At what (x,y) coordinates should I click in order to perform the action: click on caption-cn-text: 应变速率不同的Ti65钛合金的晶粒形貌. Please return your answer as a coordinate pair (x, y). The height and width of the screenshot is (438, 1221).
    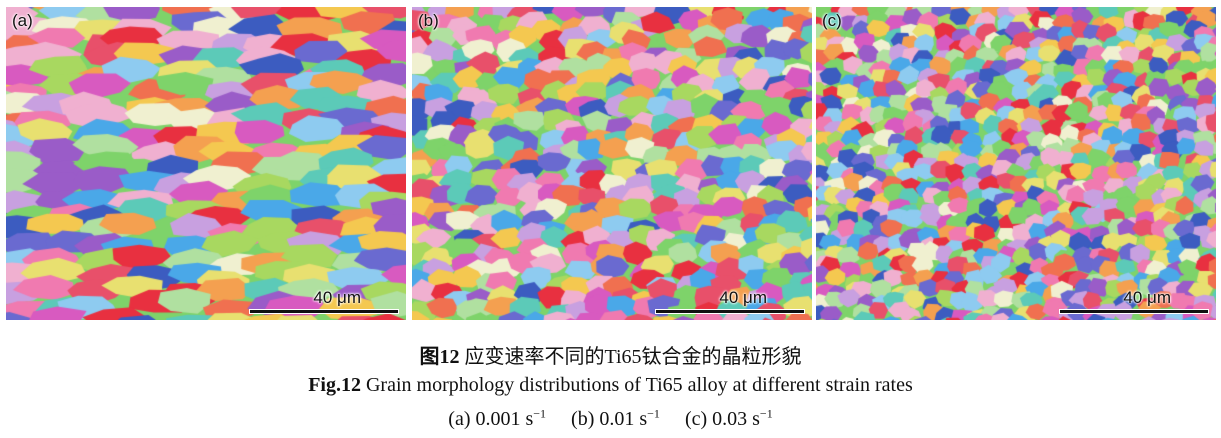
    Looking at the image, I should click on (633, 357).